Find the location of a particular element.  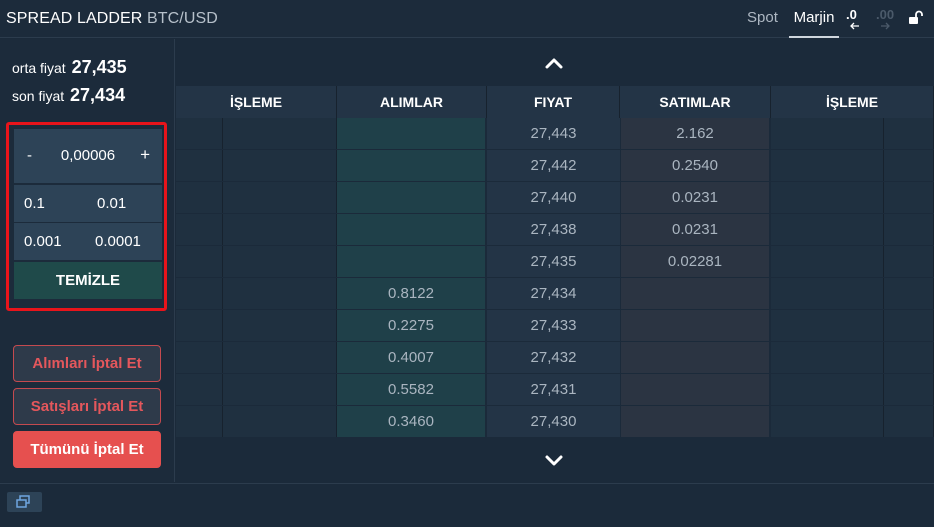

mid-price-value: 27,435 is located at coordinates (99, 67).